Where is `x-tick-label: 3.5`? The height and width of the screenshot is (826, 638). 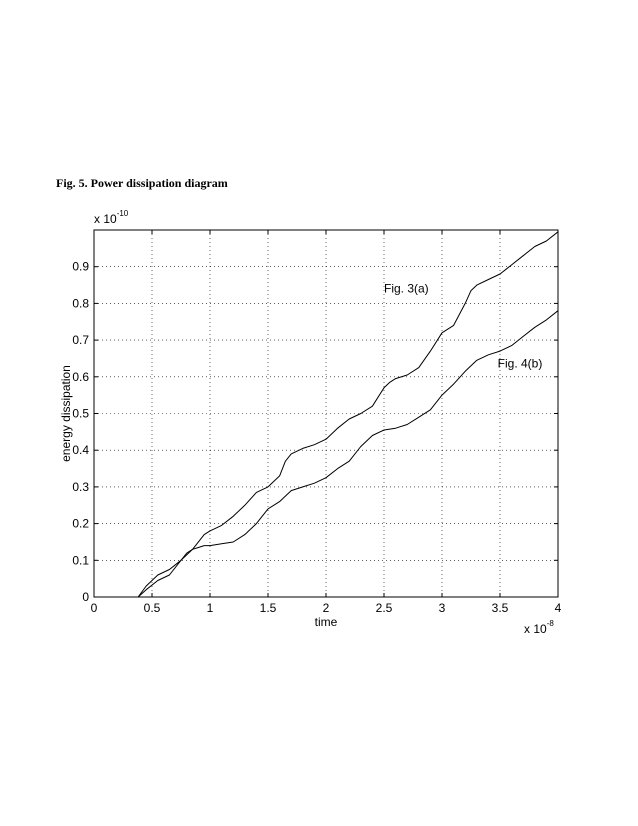 x-tick-label: 3.5 is located at coordinates (500, 608).